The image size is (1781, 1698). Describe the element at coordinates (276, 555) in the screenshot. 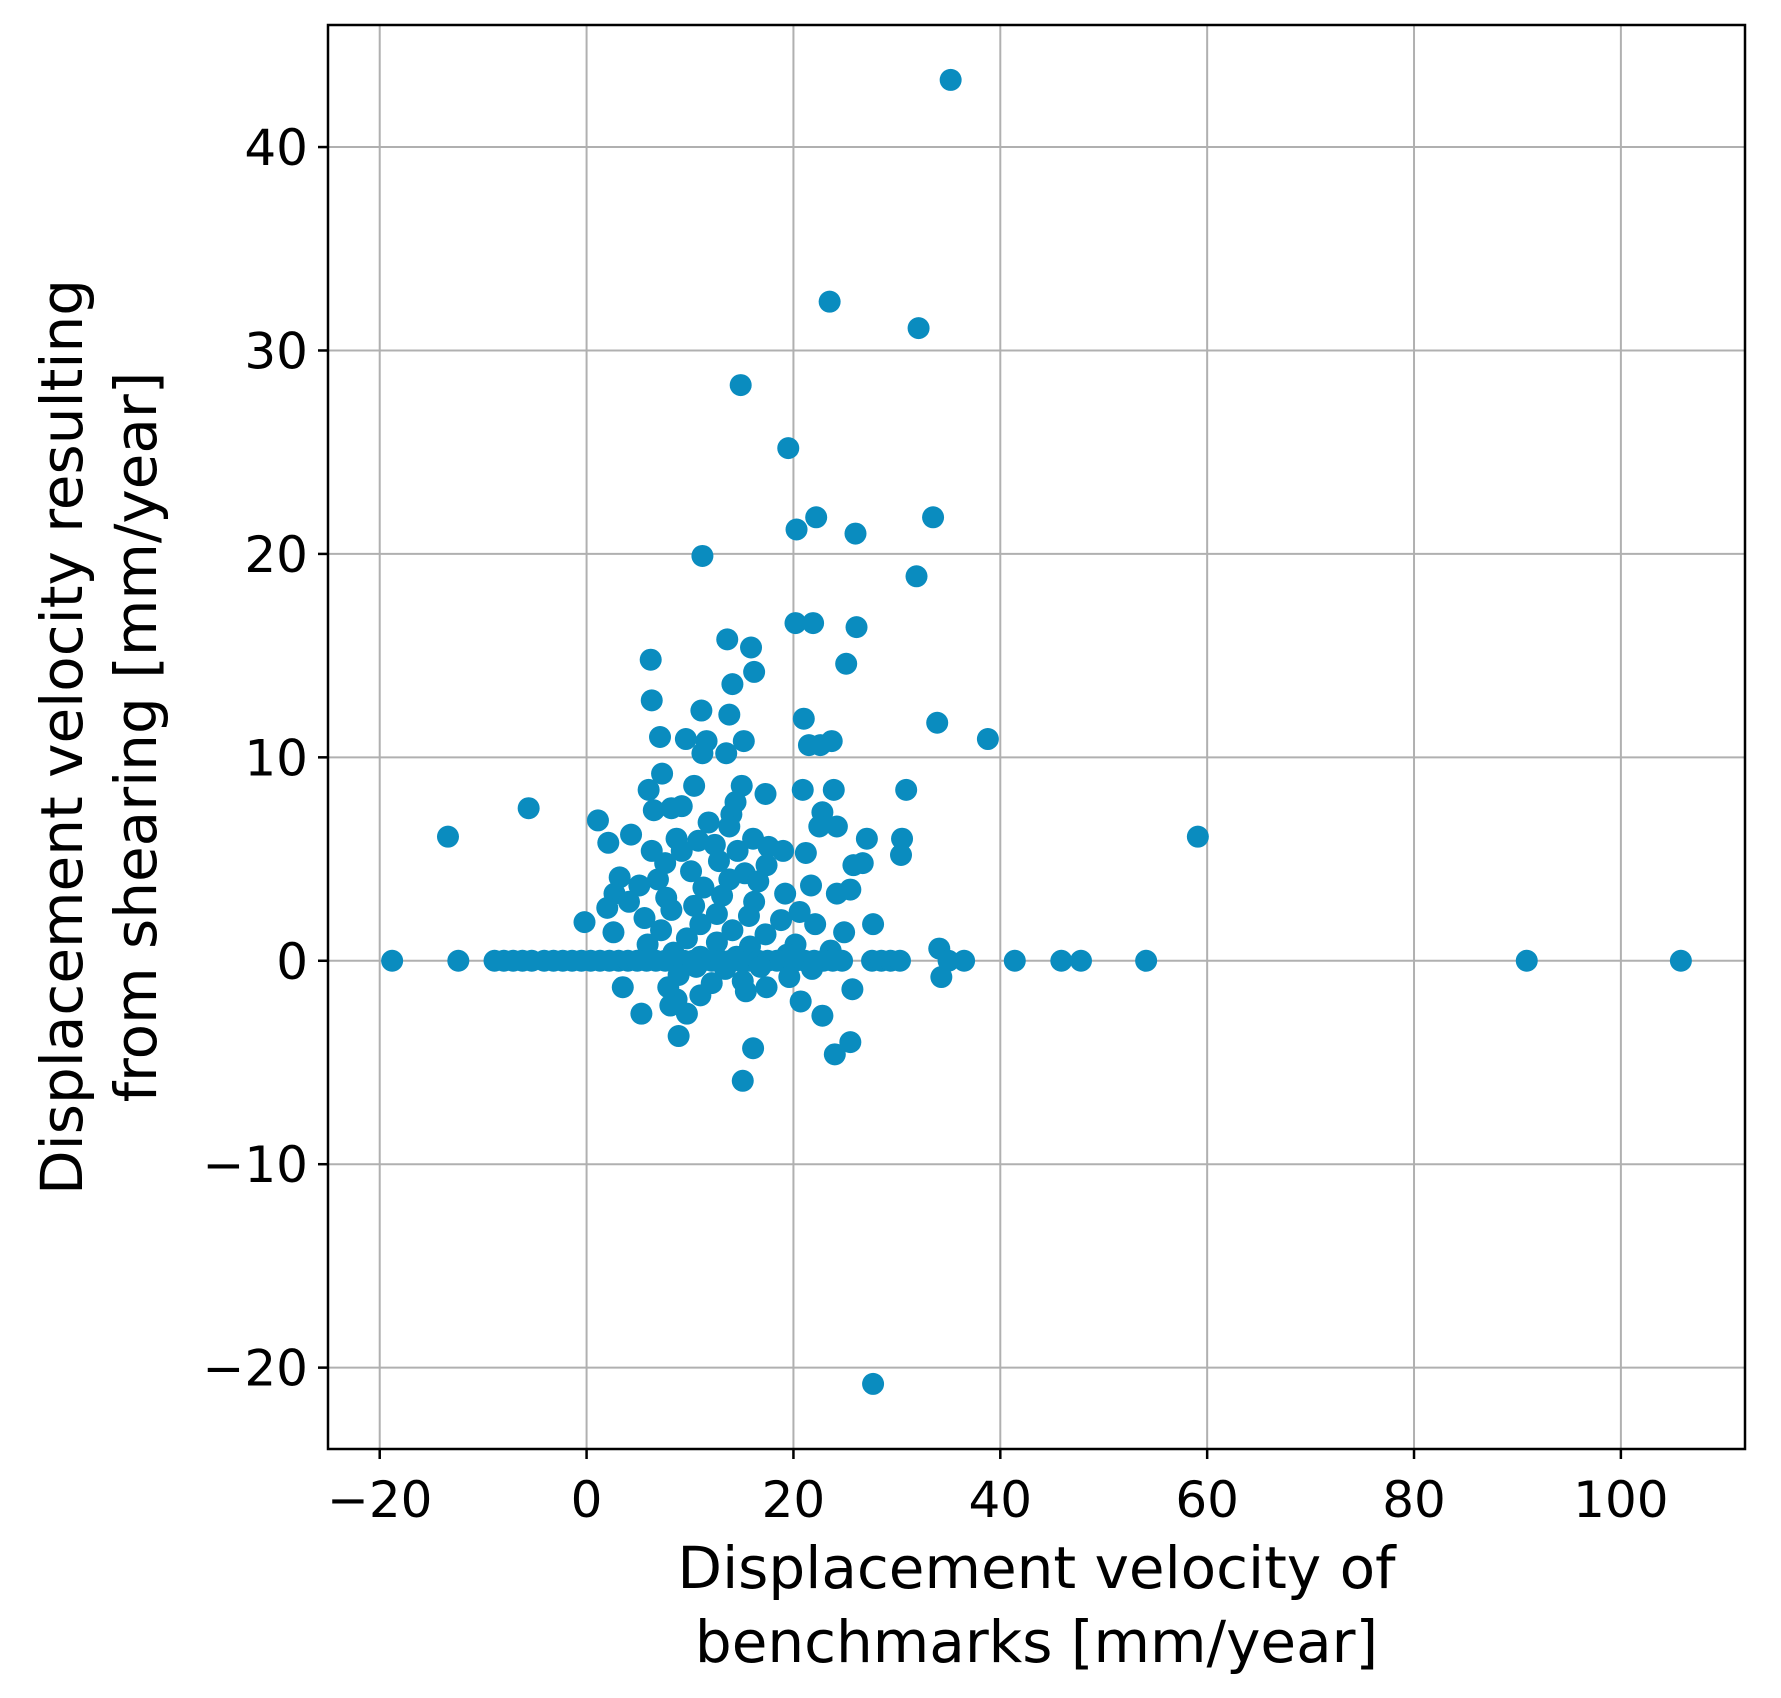

I see `y-tick-label: 20` at that location.